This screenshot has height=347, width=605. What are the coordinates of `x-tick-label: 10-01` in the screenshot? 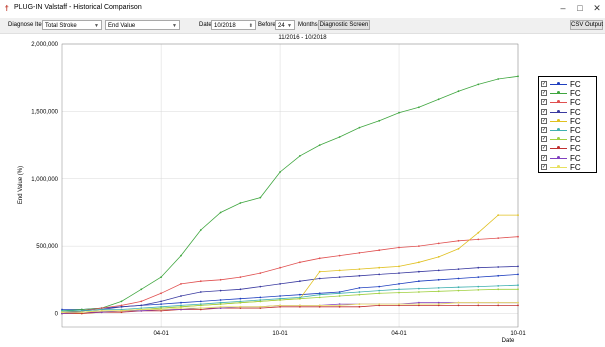 It's located at (518, 334).